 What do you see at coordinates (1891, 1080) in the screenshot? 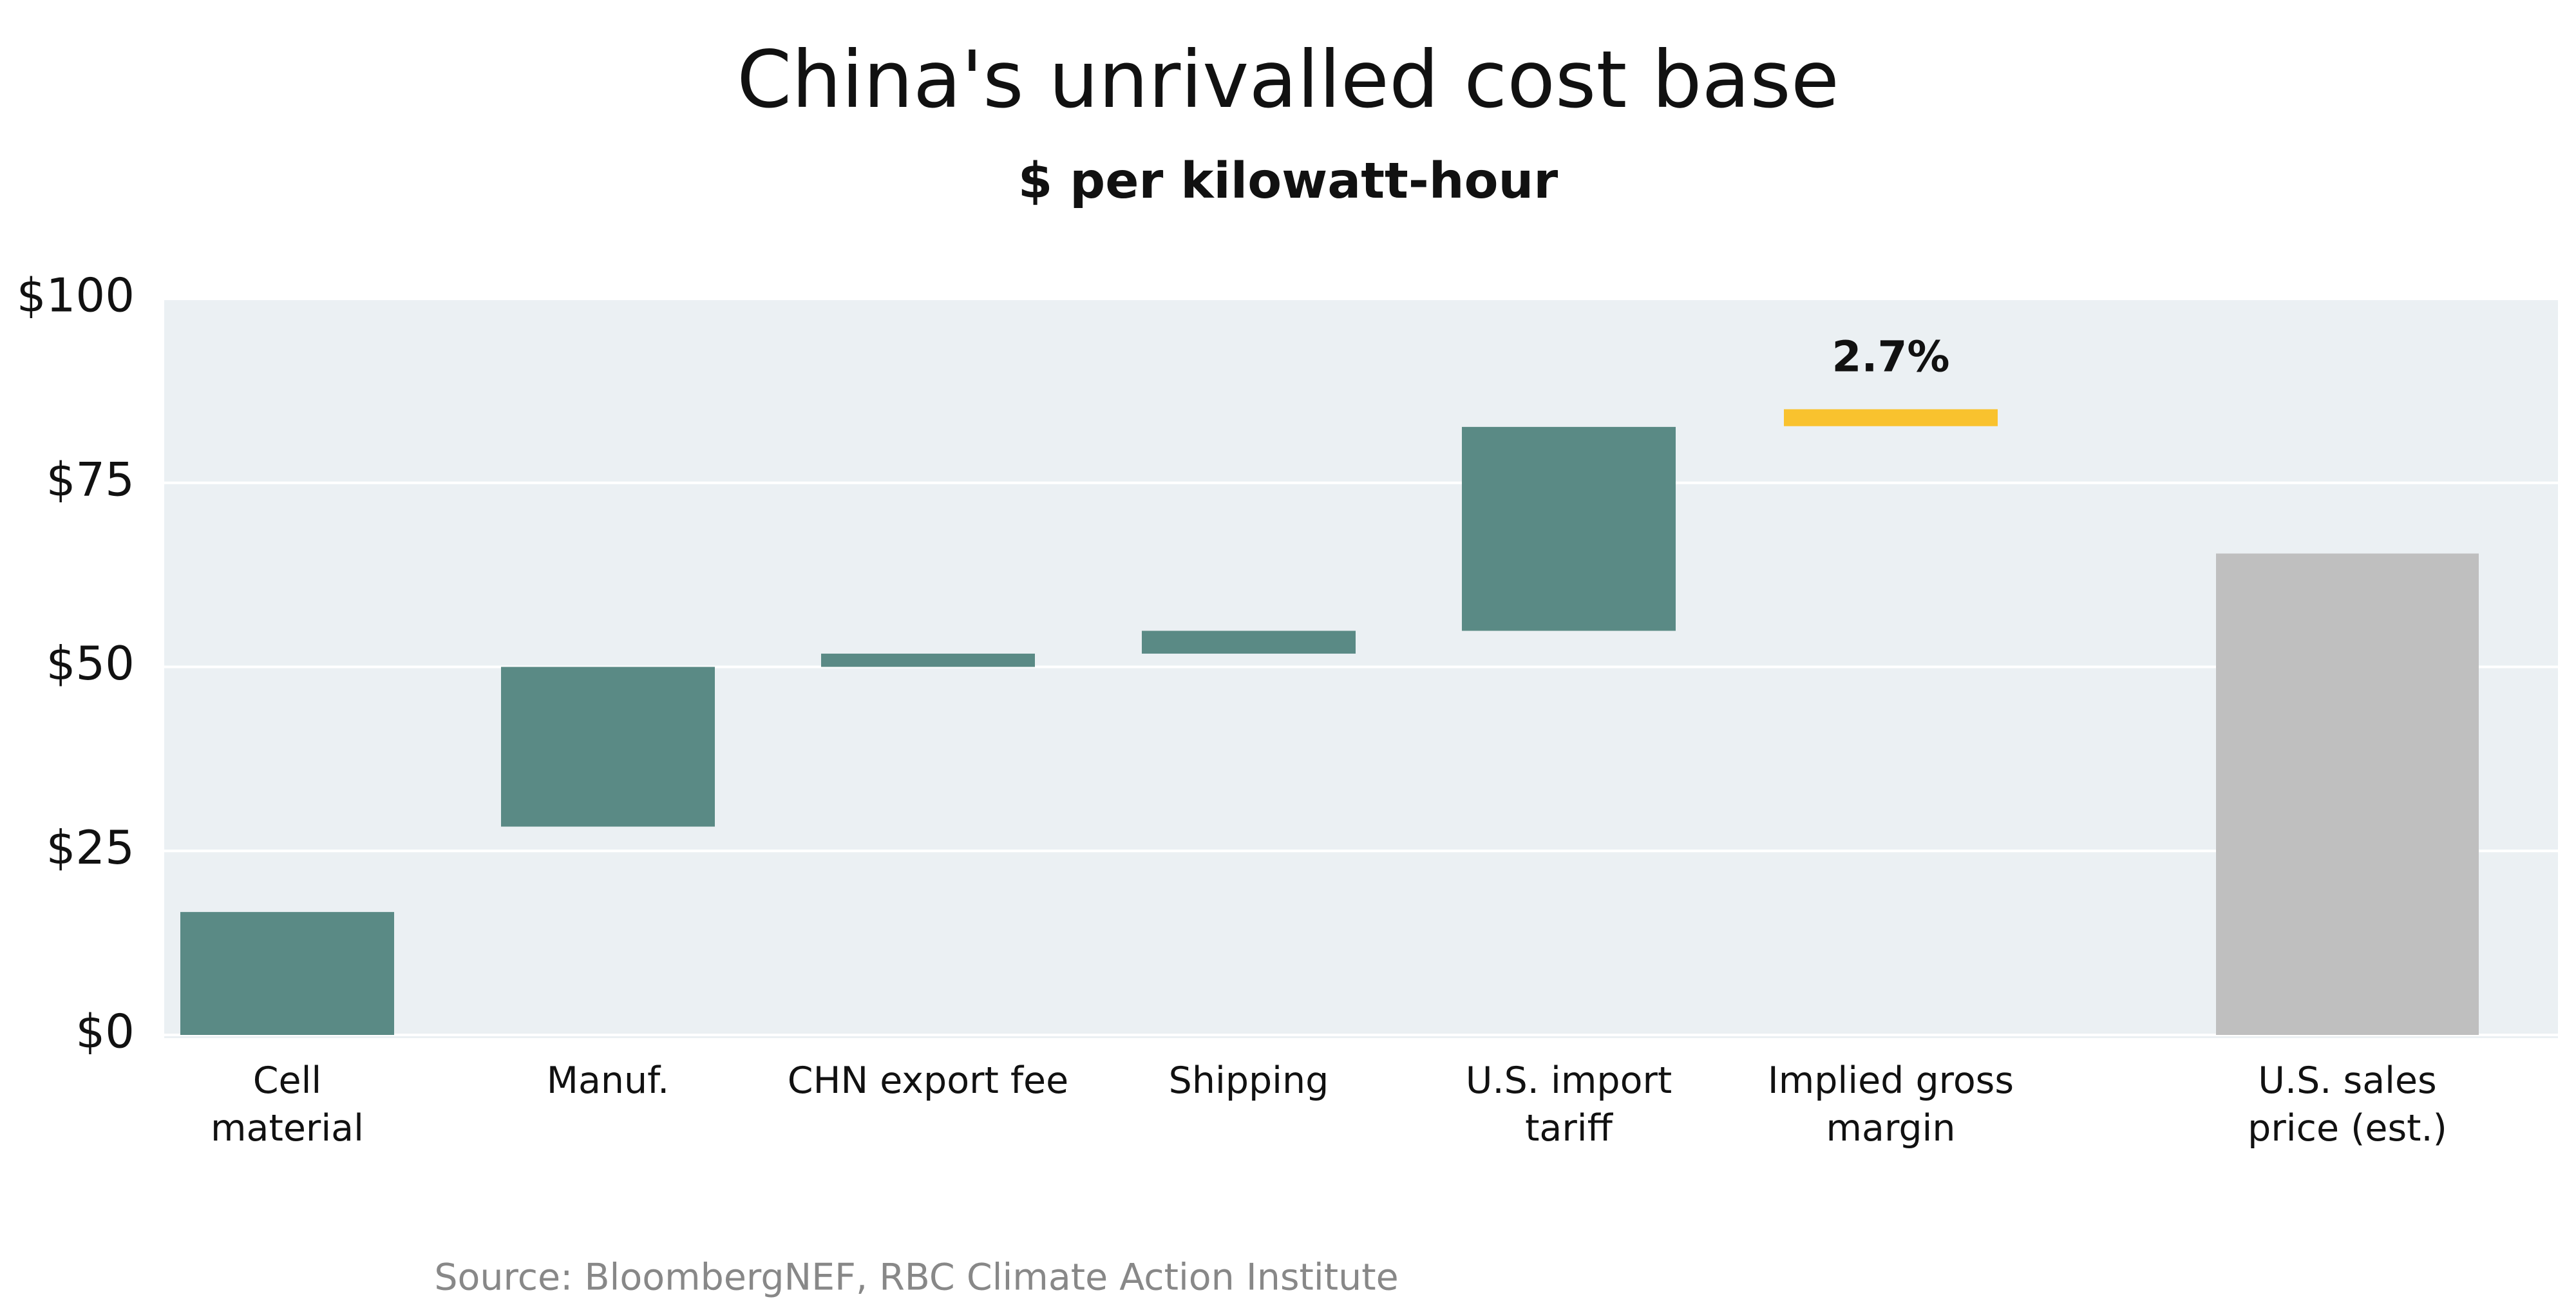
I see `x-tick-label-line: Implied gross` at bounding box center [1891, 1080].